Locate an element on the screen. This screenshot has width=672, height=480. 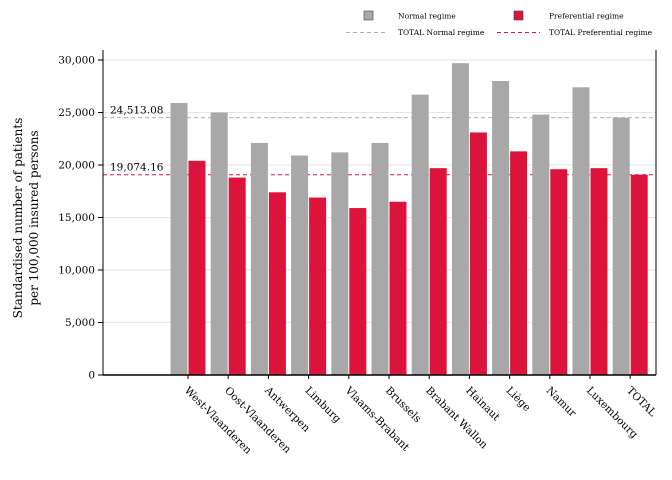
legend-label-total-preferential: TOTAL Preferential regime is located at coordinates (601, 32).